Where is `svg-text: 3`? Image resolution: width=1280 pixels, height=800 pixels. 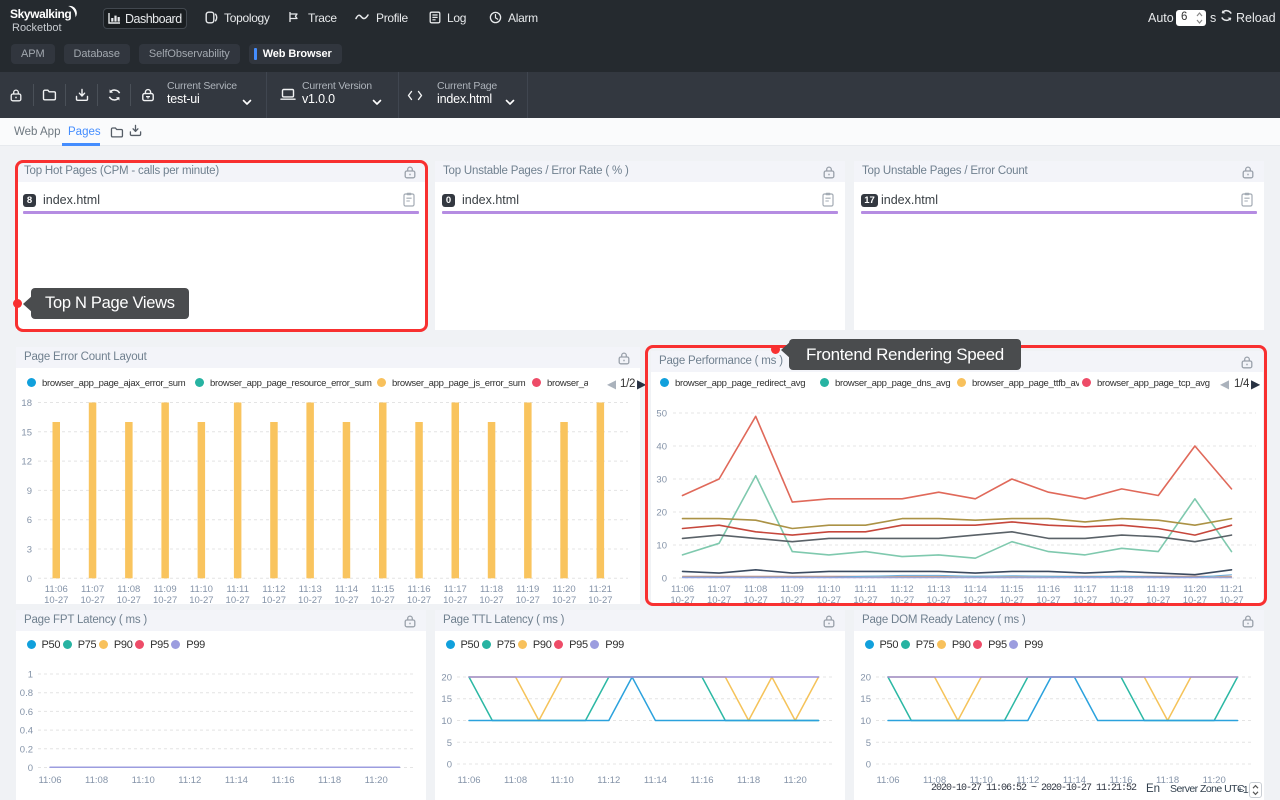 svg-text: 3 is located at coordinates (29, 550).